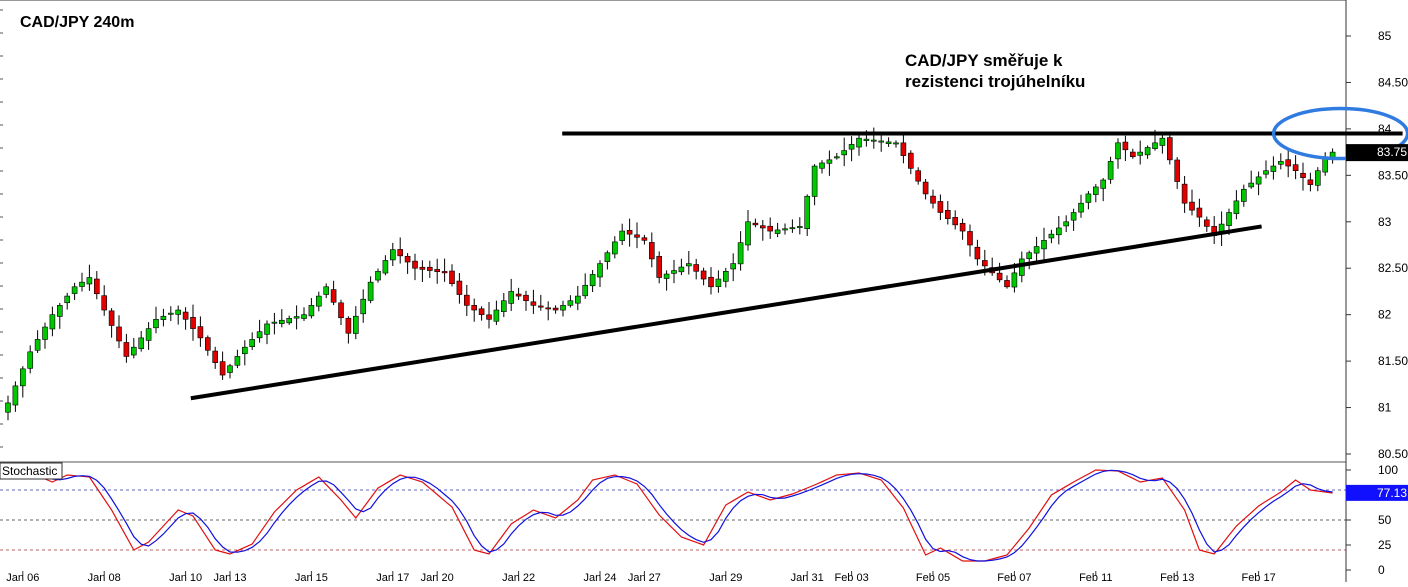 The height and width of the screenshot is (587, 1408). What do you see at coordinates (1014, 577) in the screenshot?
I see `time-tick-label: Feb 07` at bounding box center [1014, 577].